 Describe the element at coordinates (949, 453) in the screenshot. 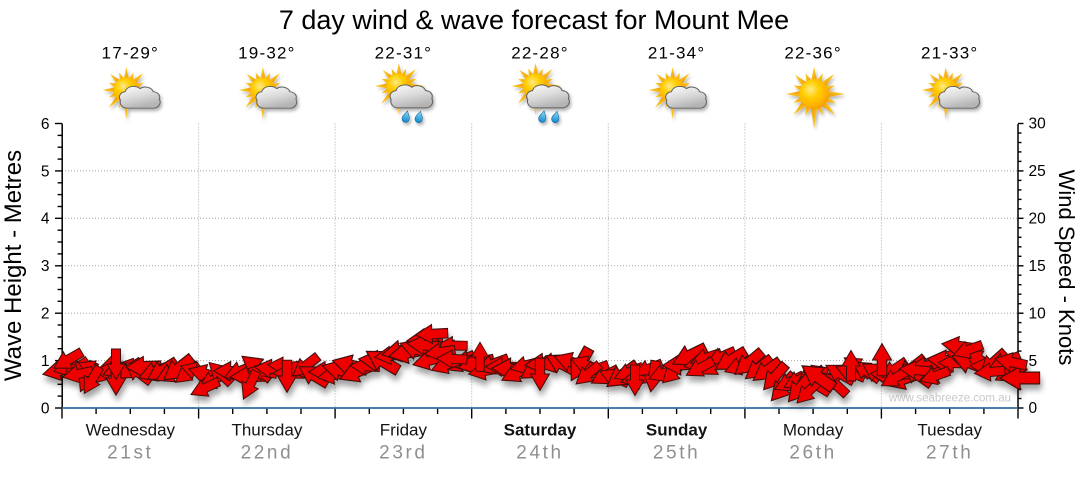

I see `svg-text: 27th` at that location.